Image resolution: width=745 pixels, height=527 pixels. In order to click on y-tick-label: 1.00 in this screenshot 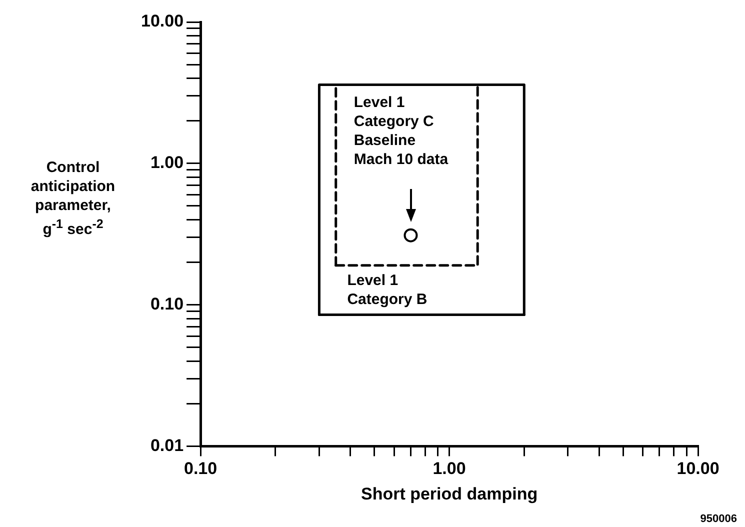, I will do `click(167, 162)`.